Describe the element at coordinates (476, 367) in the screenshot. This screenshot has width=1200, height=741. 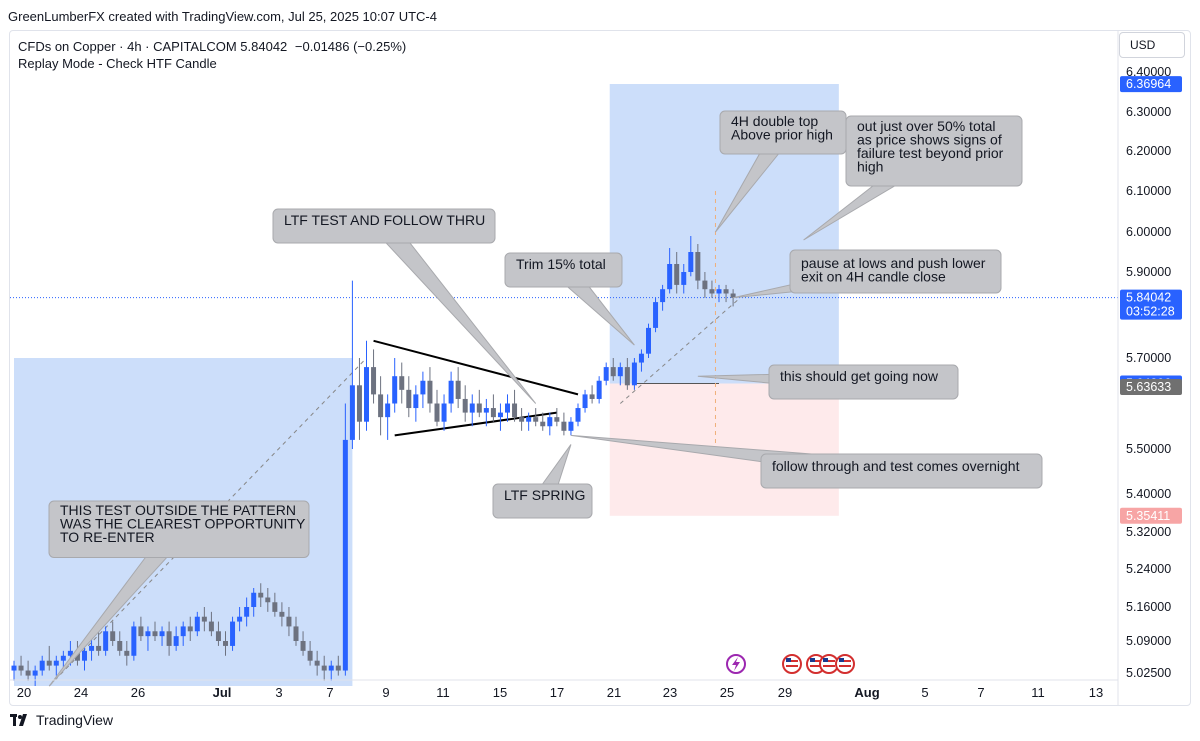
I see `wedge-upper-line` at that location.